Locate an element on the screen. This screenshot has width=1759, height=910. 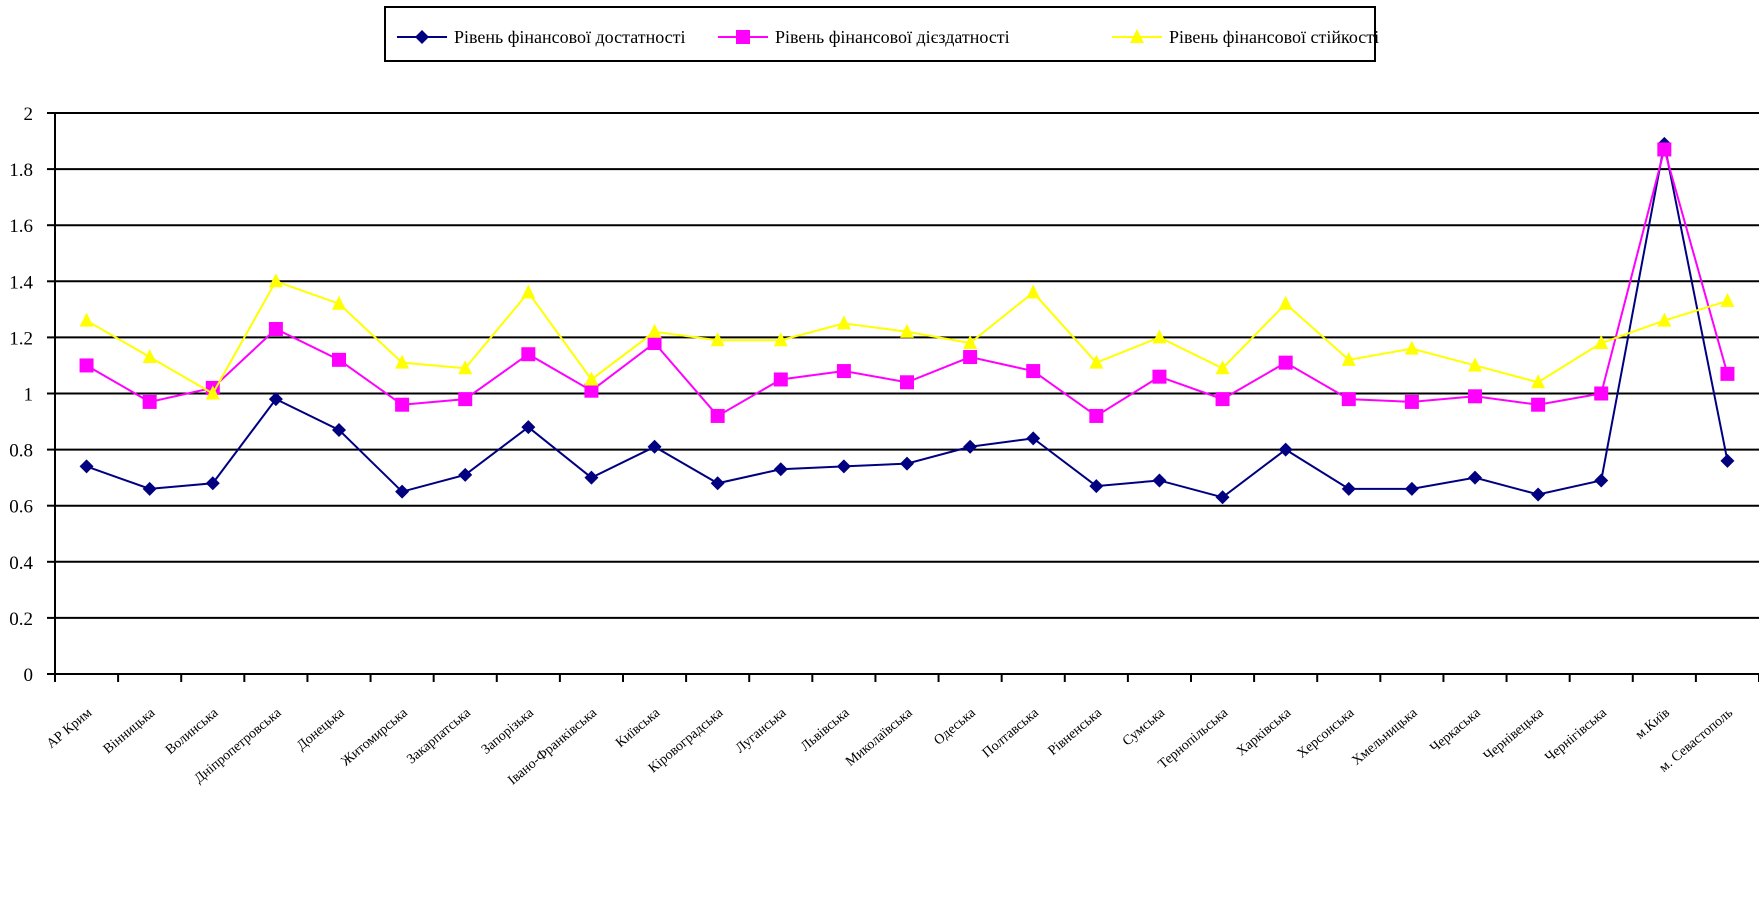
y-tick-label: 0.2 is located at coordinates (21, 619).